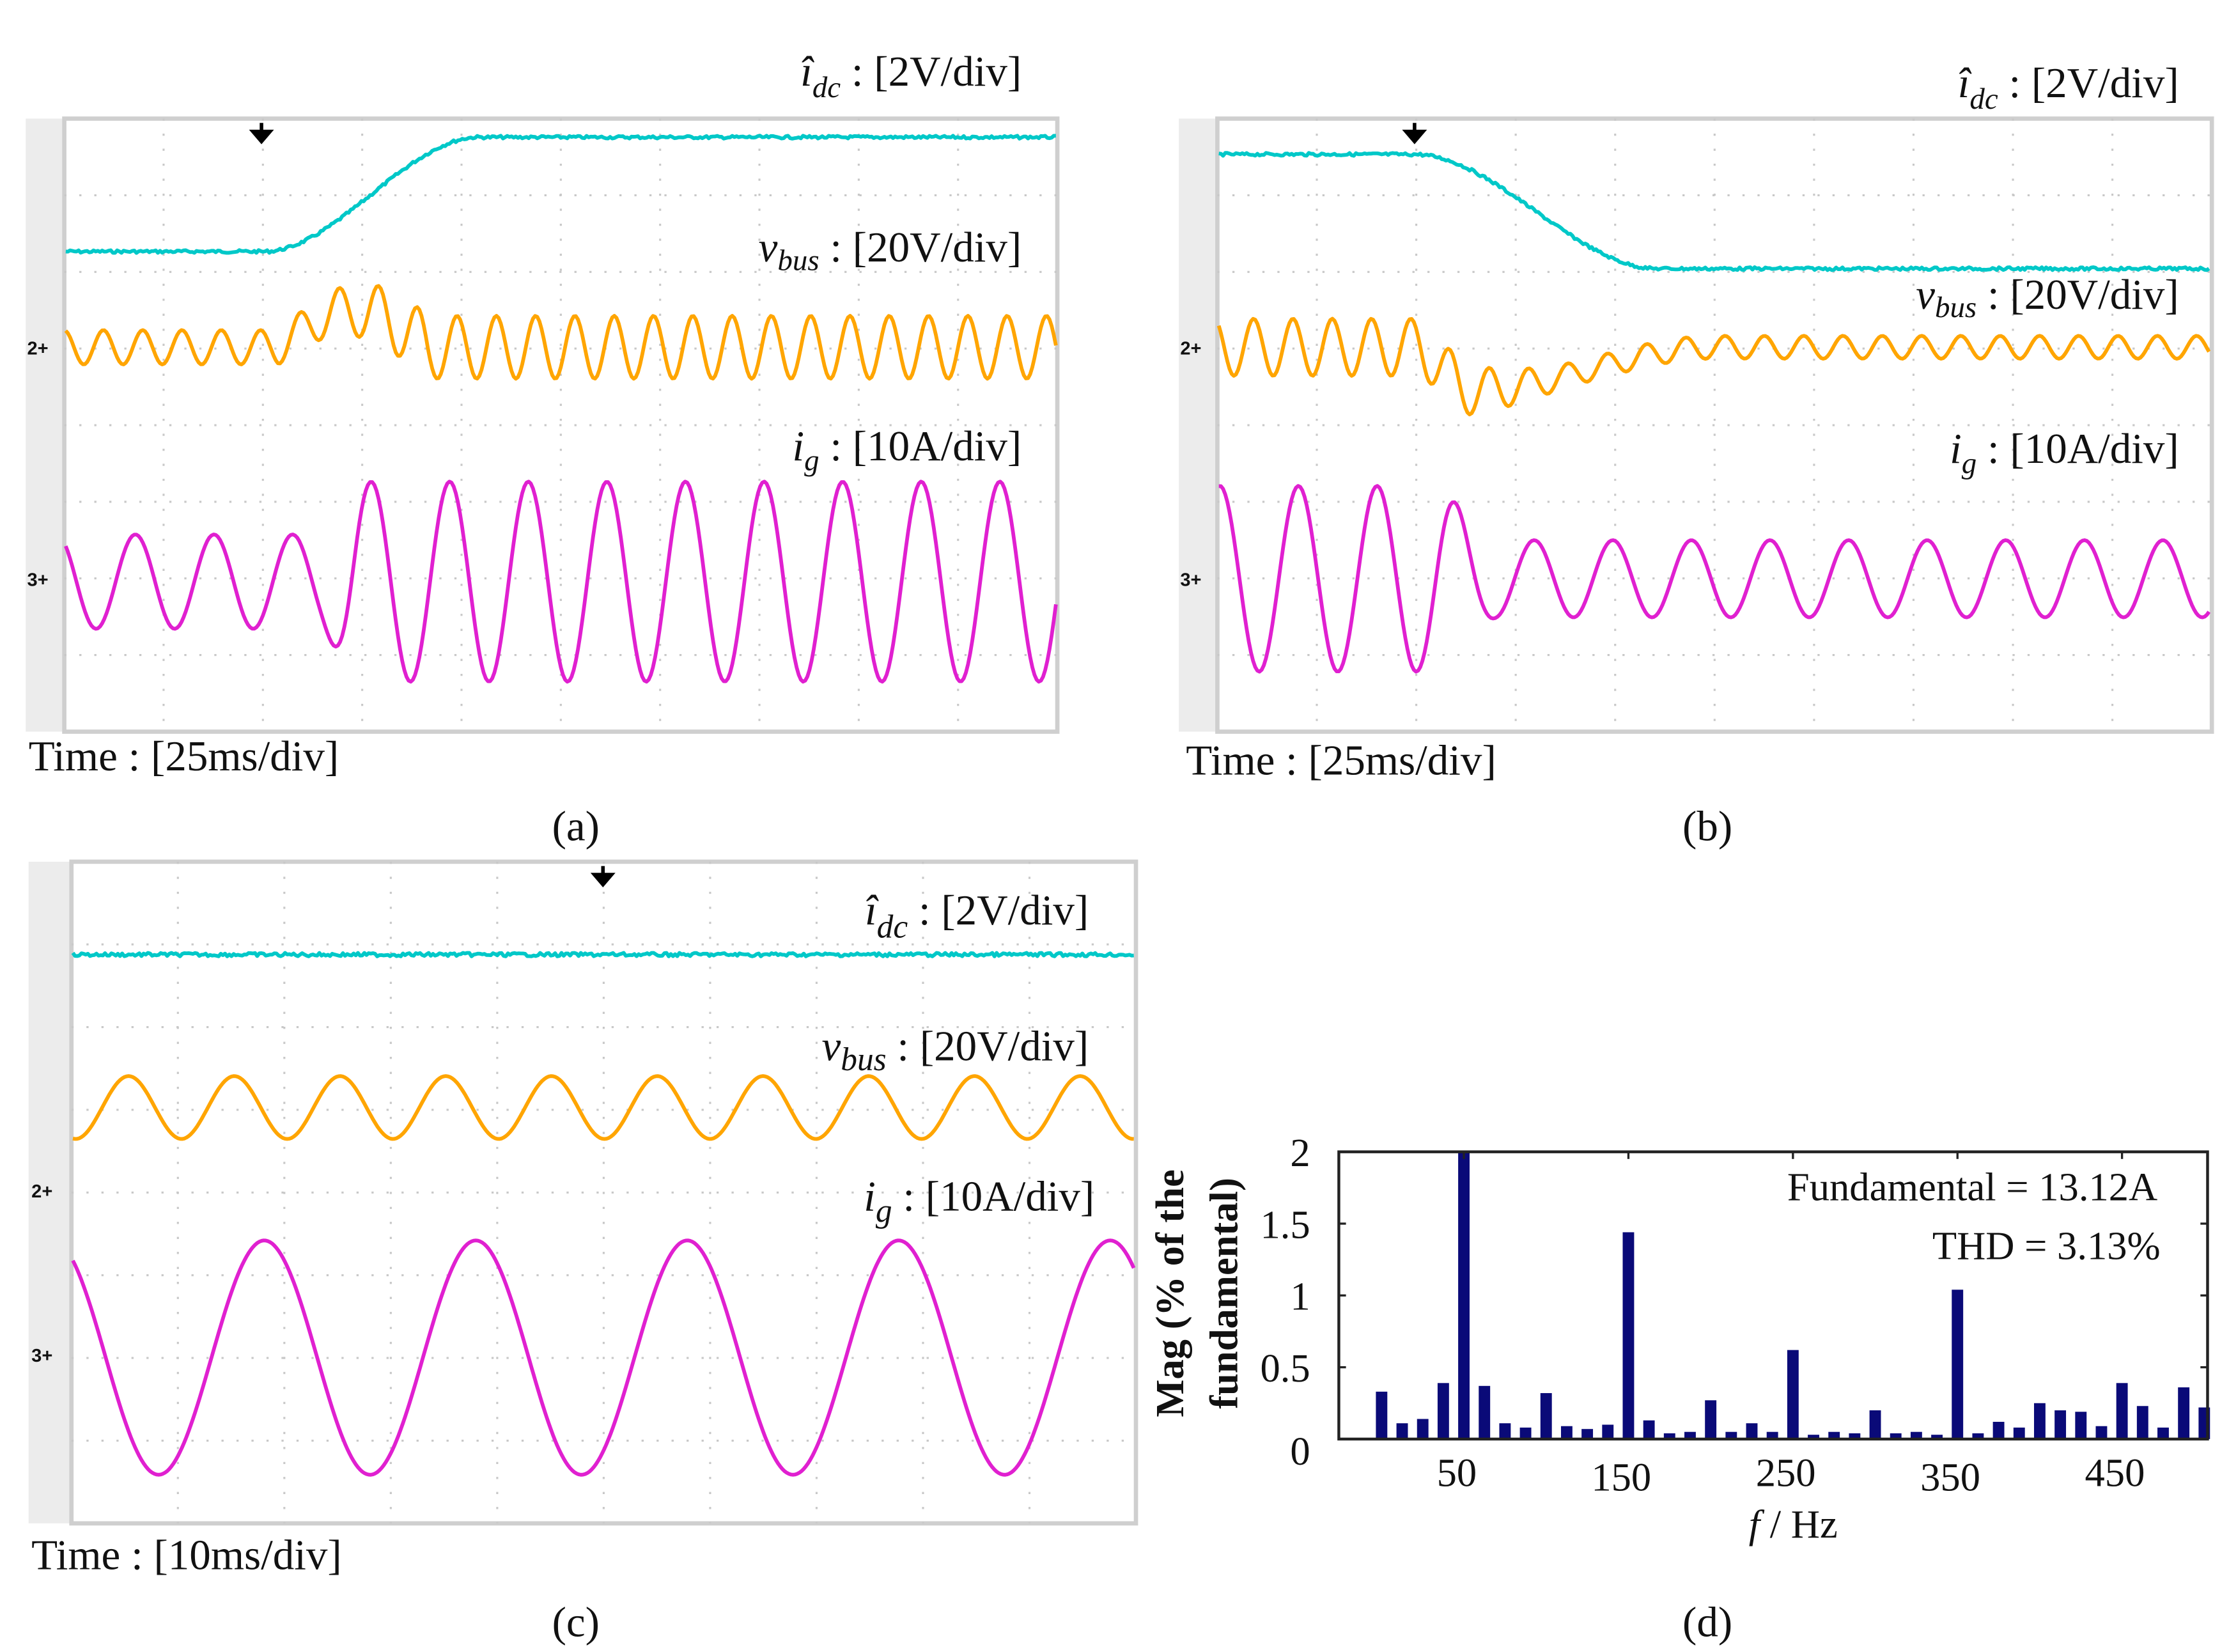 This screenshot has height=1652, width=2229. Describe the element at coordinates (2019, 1433) in the screenshot. I see `bar-387.5hz` at that location.